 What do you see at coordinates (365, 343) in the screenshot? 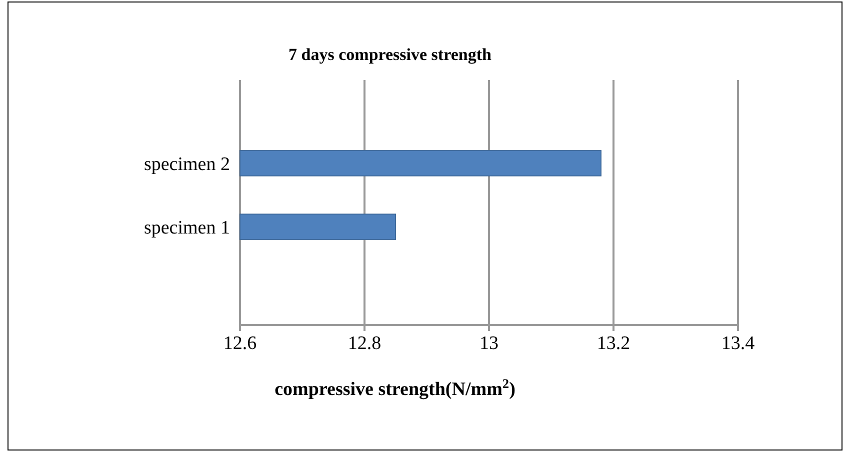
I see `x-tick-label: 12.8` at bounding box center [365, 343].